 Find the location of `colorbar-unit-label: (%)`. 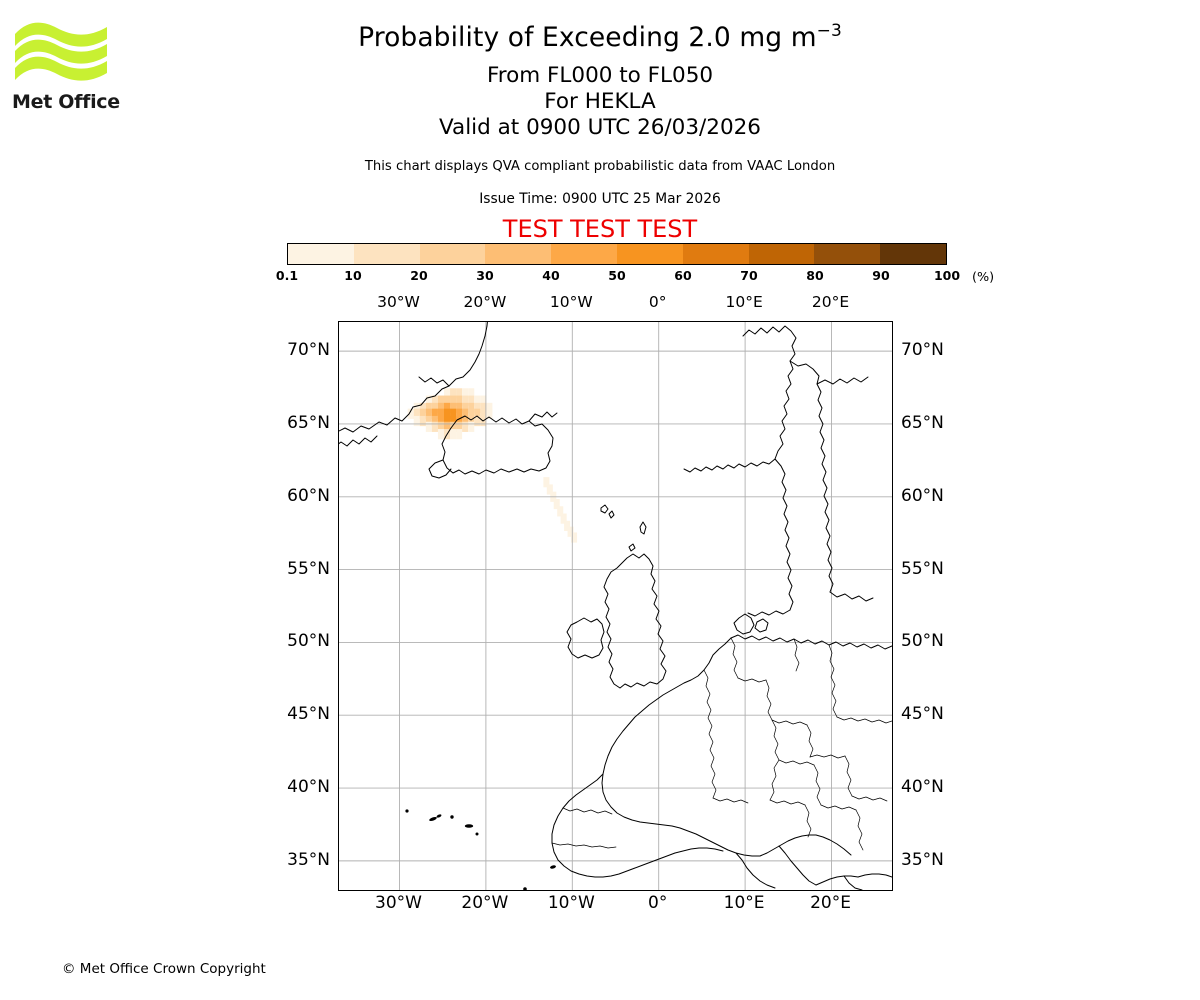

colorbar-unit-label: (%) is located at coordinates (983, 277).